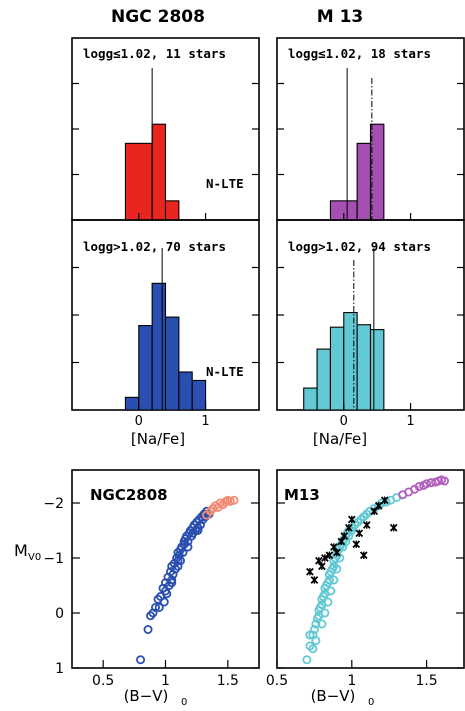 The image size is (465, 711). What do you see at coordinates (359, 246) in the screenshot?
I see `annotation-m13-high: logg>1.02, 94 stars` at bounding box center [359, 246].